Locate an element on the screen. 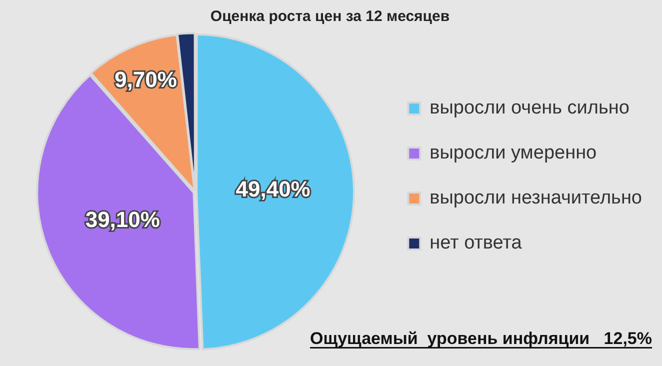 The image size is (662, 366). data-label: 49,40% is located at coordinates (273, 189).